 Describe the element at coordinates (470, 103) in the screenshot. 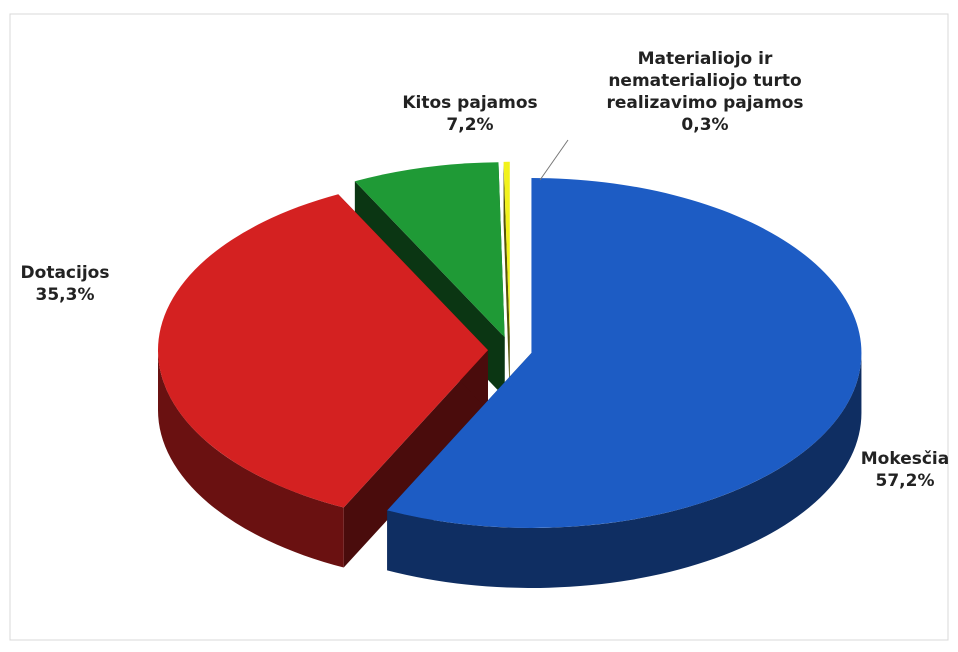

I see `category-label: Kitos pajamos` at that location.